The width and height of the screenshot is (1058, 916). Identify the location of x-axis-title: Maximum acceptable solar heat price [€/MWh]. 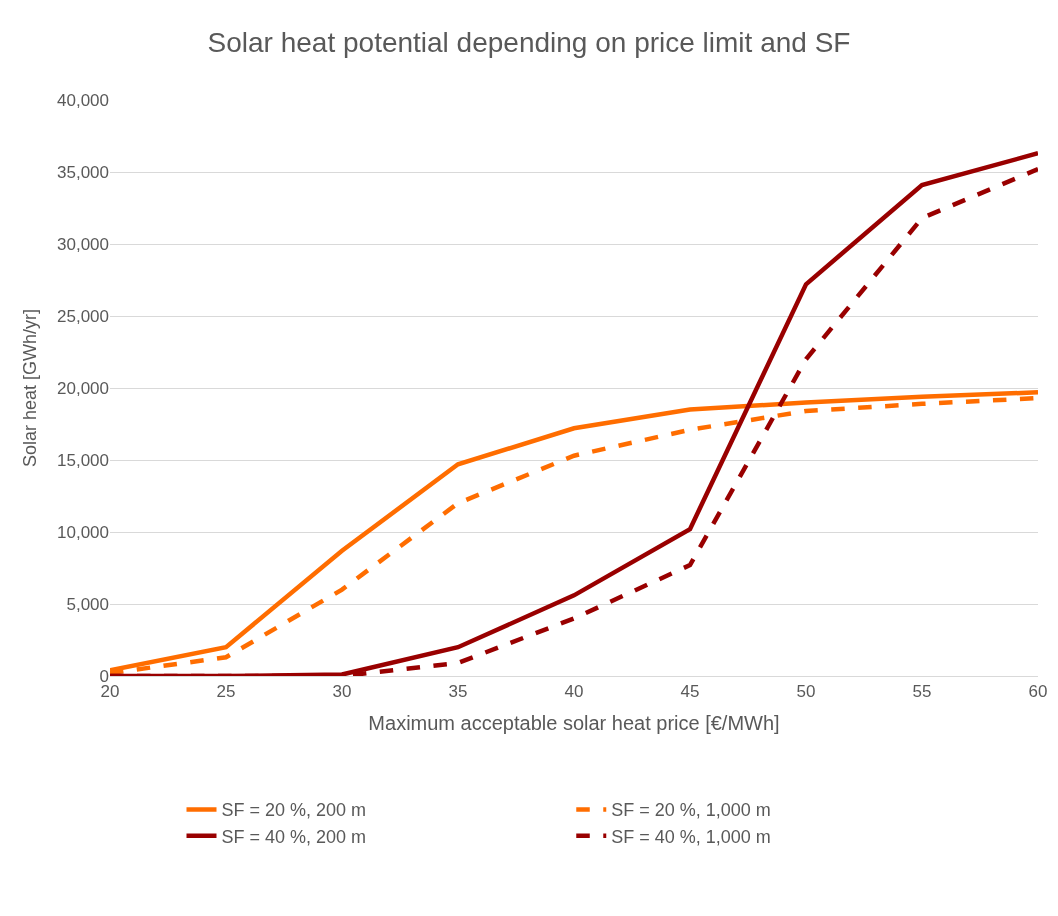
(574, 722).